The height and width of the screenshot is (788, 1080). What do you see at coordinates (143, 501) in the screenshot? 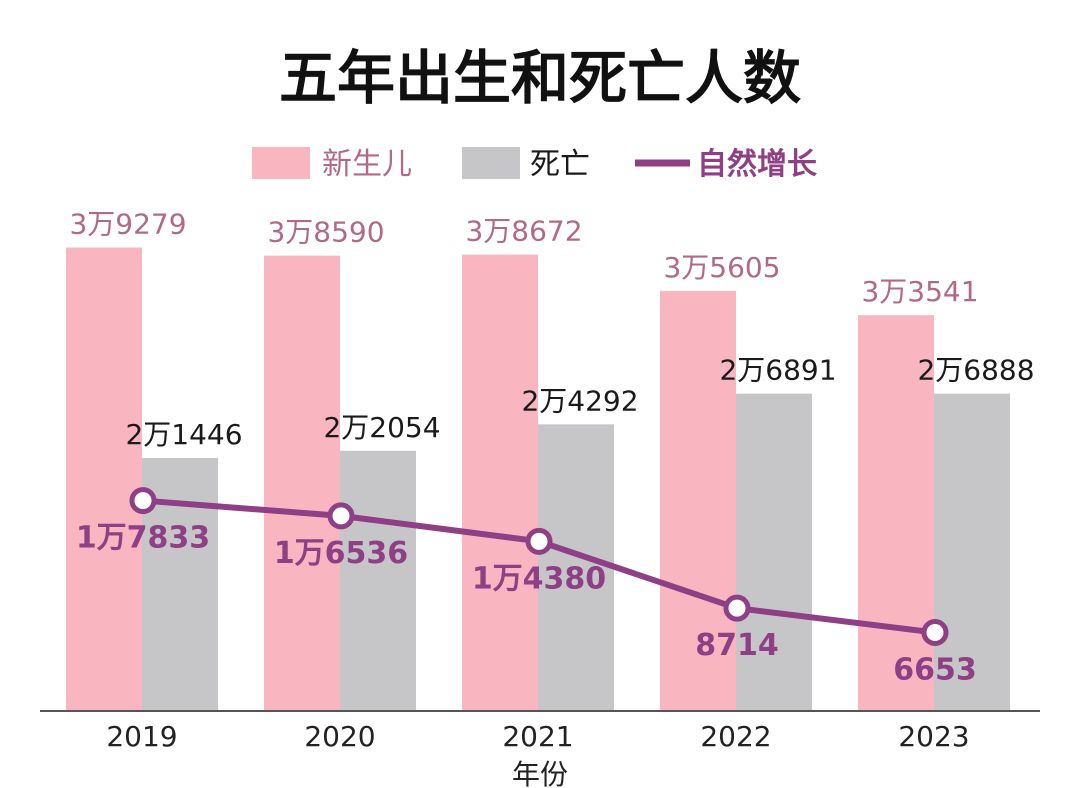
I see `point-natural-increase-2019` at bounding box center [143, 501].